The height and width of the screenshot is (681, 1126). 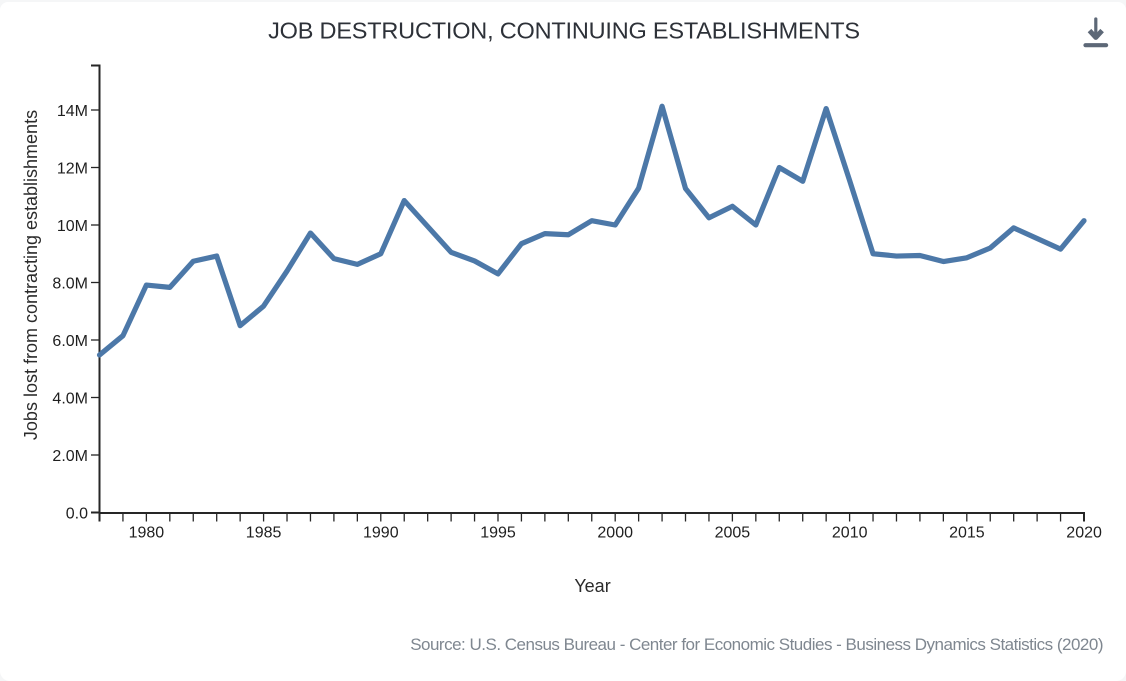 What do you see at coordinates (381, 533) in the screenshot?
I see `svg-text: 1990` at bounding box center [381, 533].